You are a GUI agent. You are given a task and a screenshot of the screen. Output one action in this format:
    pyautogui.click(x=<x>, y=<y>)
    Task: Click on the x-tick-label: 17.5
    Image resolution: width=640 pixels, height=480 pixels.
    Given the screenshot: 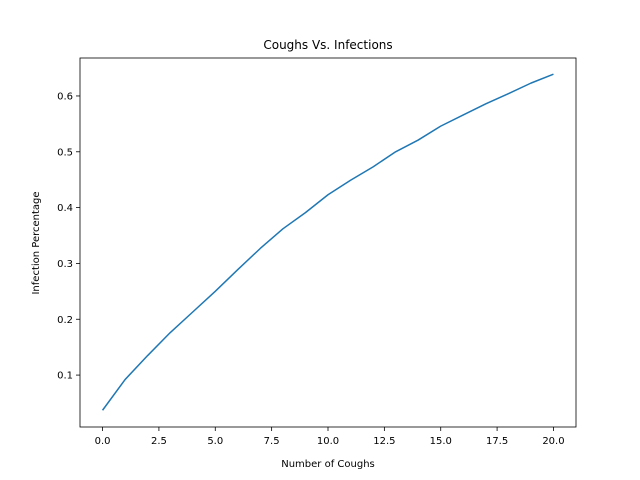 What is the action you would take?
    pyautogui.click(x=497, y=441)
    